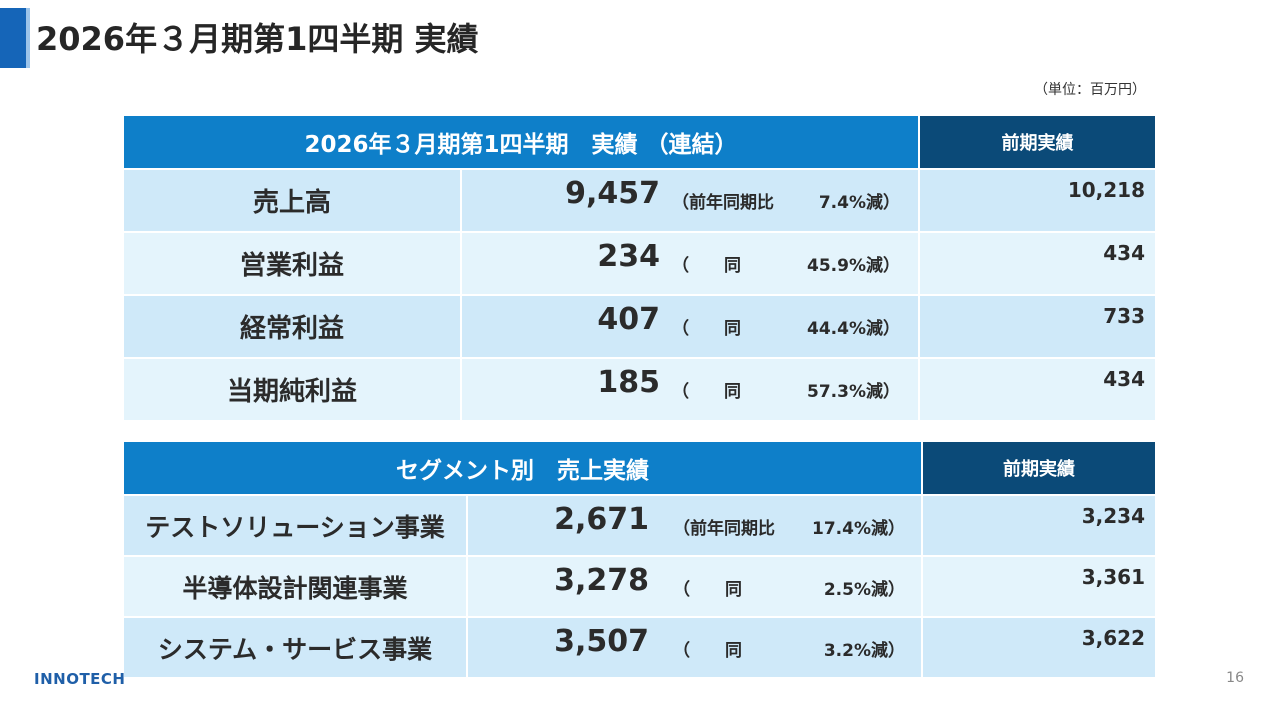 The image size is (1280, 720). I want to click on title-accent-line, so click(28, 38).